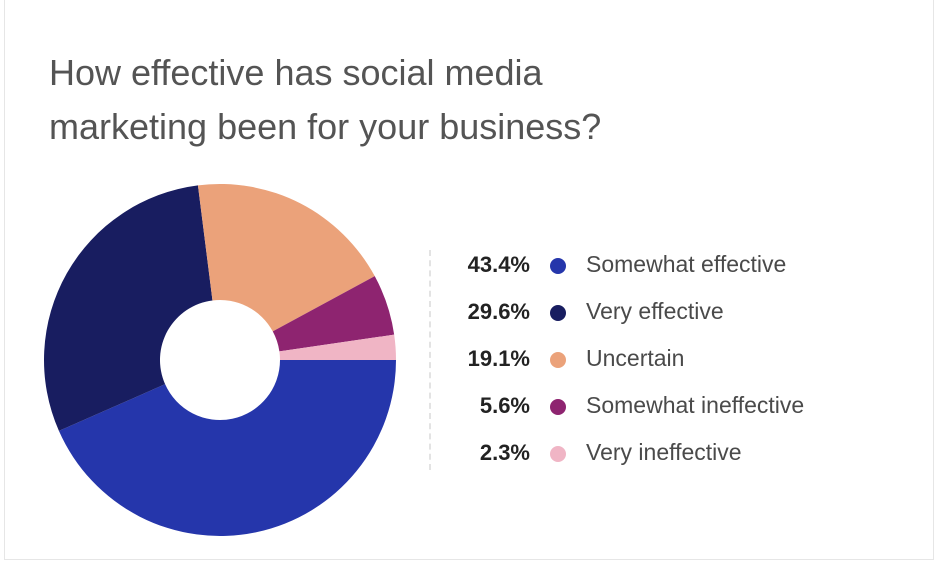  Describe the element at coordinates (498, 264) in the screenshot. I see `legend-percentage: 43.4%` at that location.